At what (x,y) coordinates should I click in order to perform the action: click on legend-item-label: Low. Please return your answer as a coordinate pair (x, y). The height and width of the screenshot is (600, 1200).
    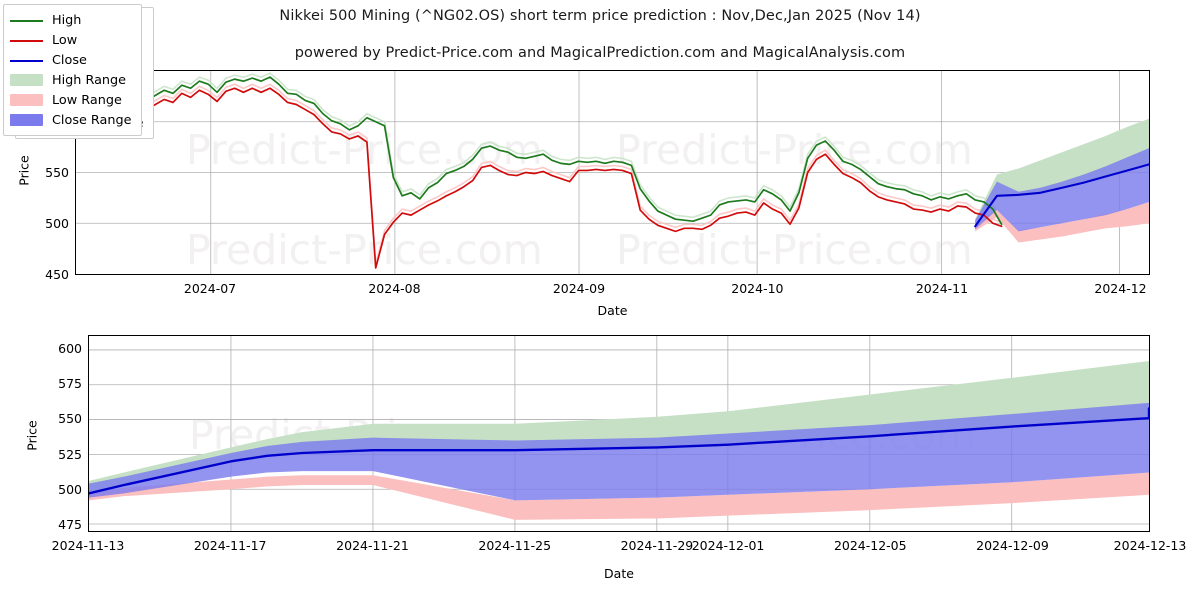
    Looking at the image, I should click on (65, 40).